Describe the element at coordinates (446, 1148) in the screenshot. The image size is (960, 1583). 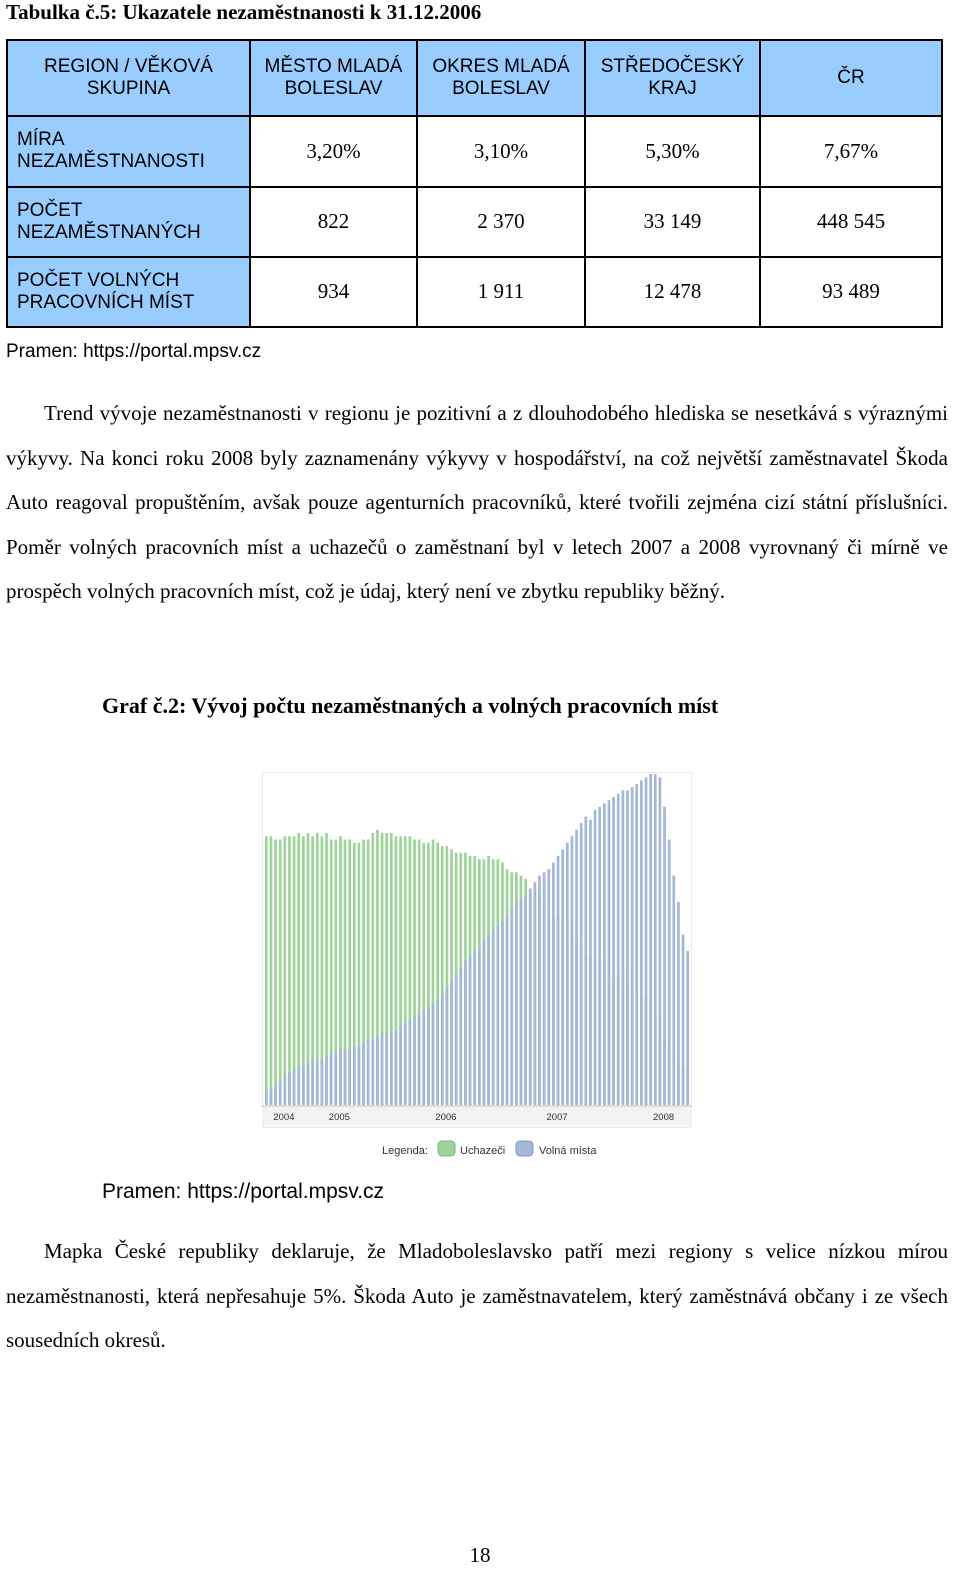
I see `legend-swatch-uchazeci` at that location.